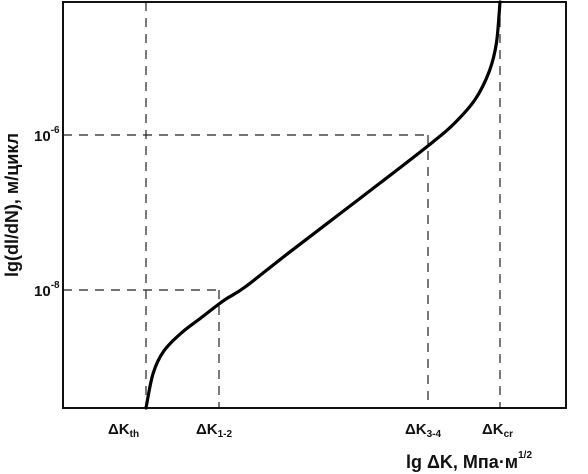 Image resolution: width=588 pixels, height=474 pixels. Describe the element at coordinates (423, 430) in the screenshot. I see `x-tick-label: ΔK3-4` at that location.